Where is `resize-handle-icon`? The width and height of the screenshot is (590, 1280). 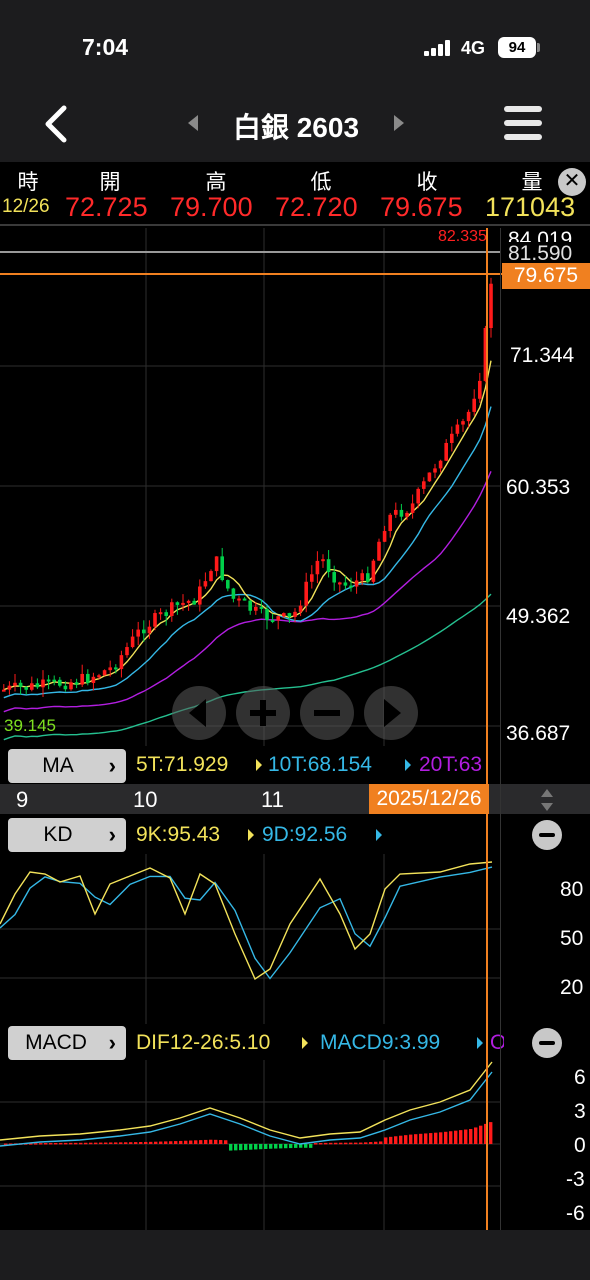 resize-handle-icon is located at coordinates (547, 800).